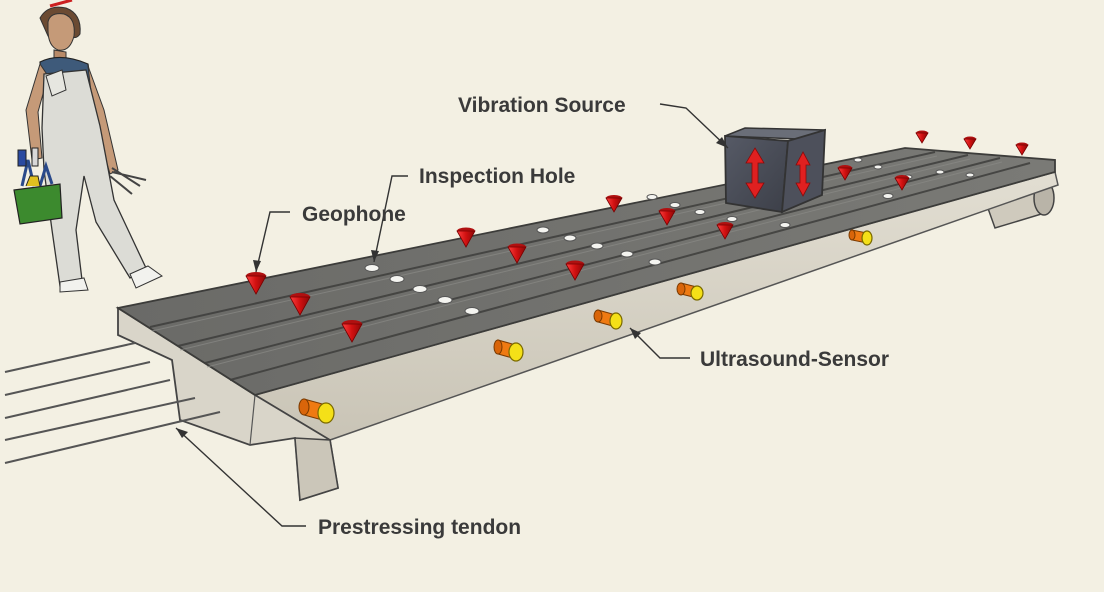 The width and height of the screenshot is (1104, 592). I want to click on prestressing-tendon-label: Prestressing tendon, so click(419, 527).